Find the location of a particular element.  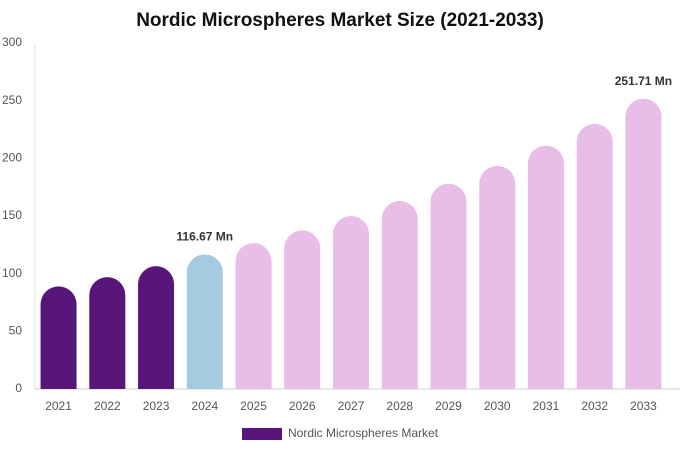

y-tick-label: 50 is located at coordinates (16, 331).